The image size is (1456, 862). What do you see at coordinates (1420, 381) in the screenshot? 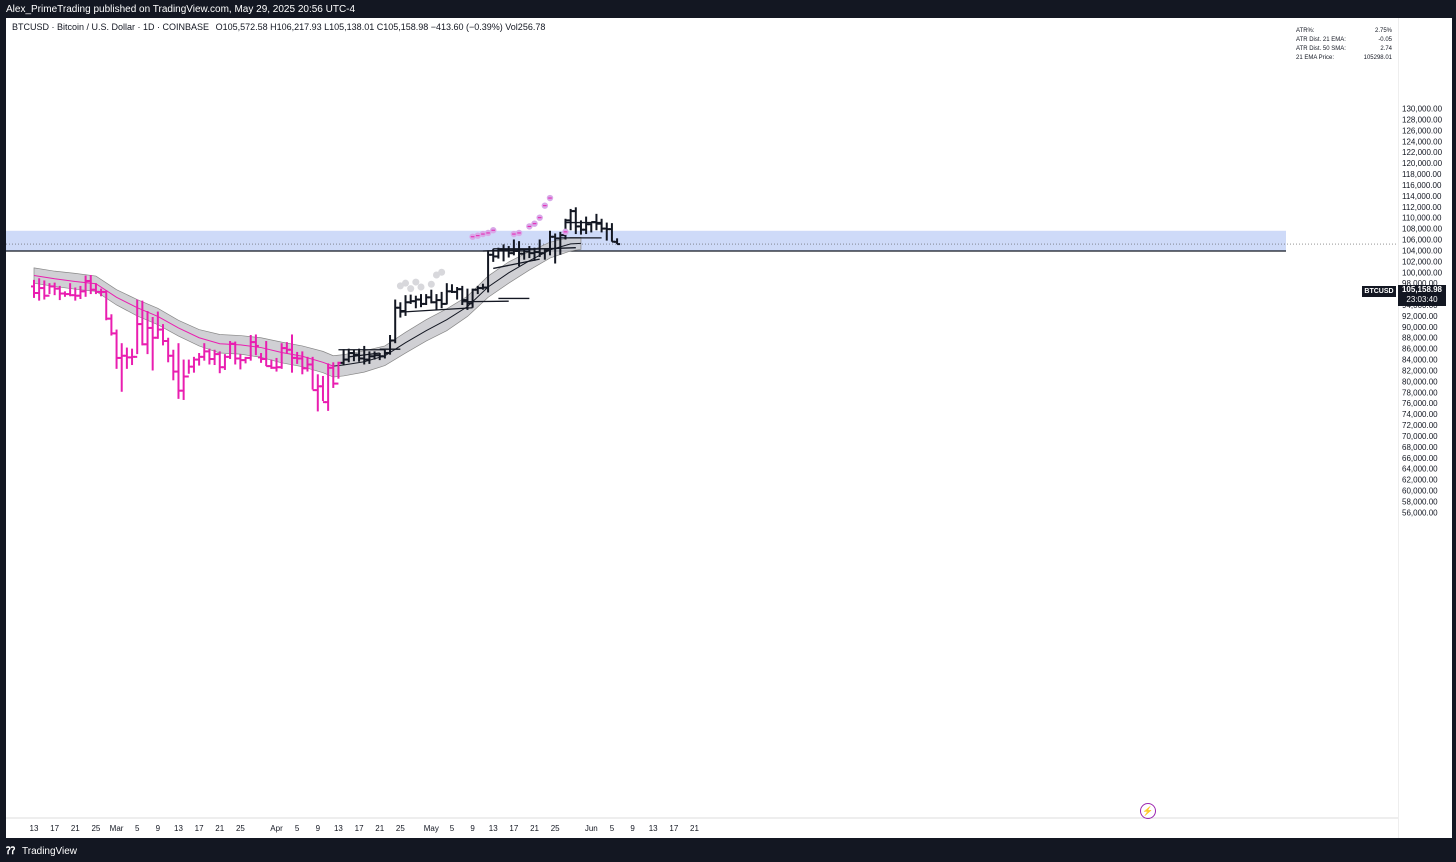
I see `y-tick-label: 80,000.00` at bounding box center [1420, 381].